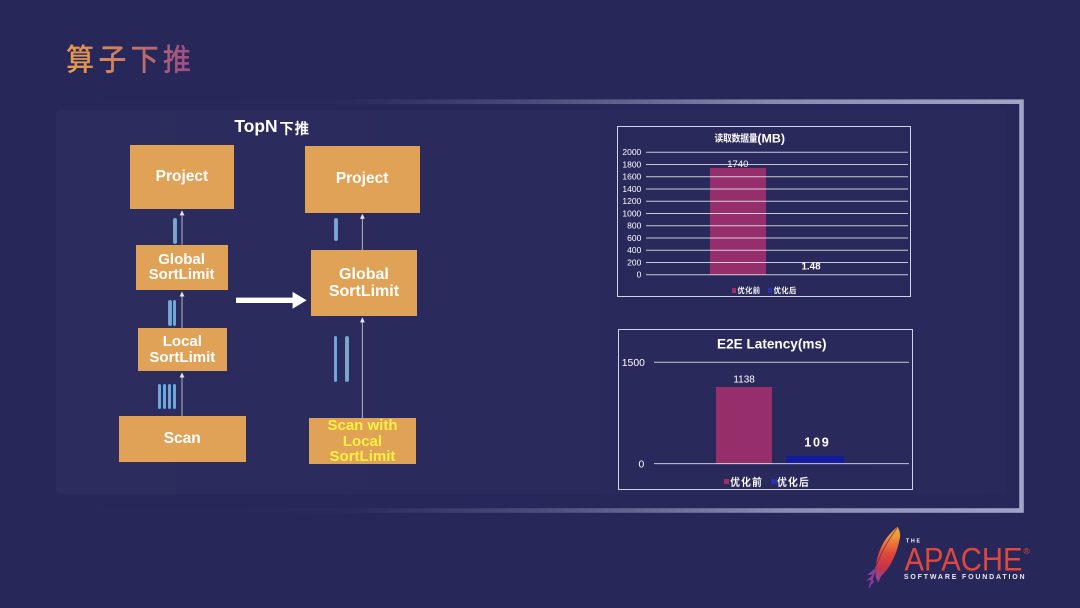 The image size is (1080, 608). Describe the element at coordinates (772, 343) in the screenshot. I see `svg-text: E2E Latency(ms)` at that location.